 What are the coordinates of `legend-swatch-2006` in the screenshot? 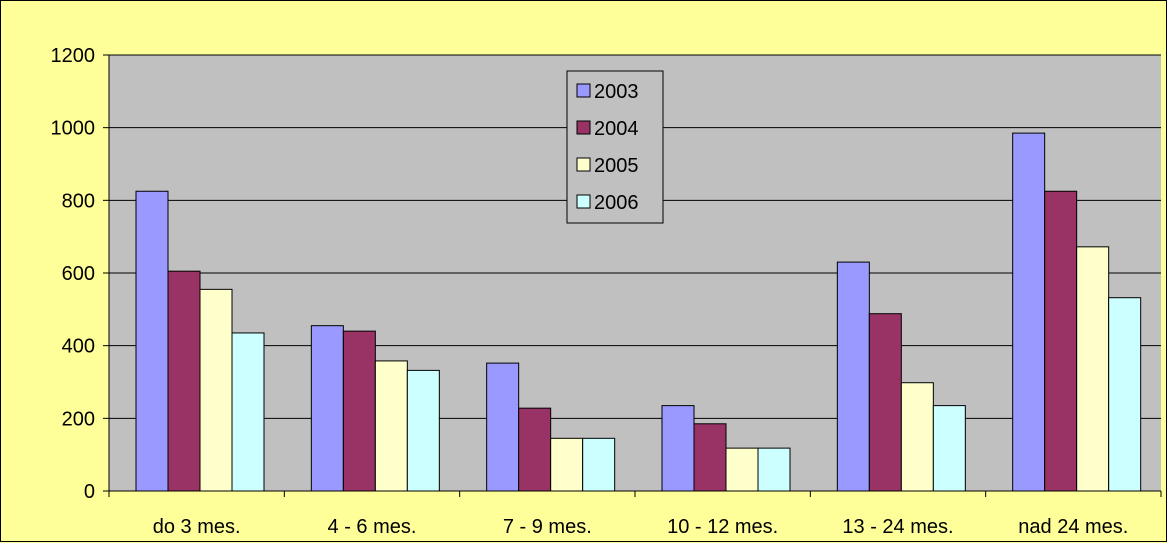 It's located at (583, 201).